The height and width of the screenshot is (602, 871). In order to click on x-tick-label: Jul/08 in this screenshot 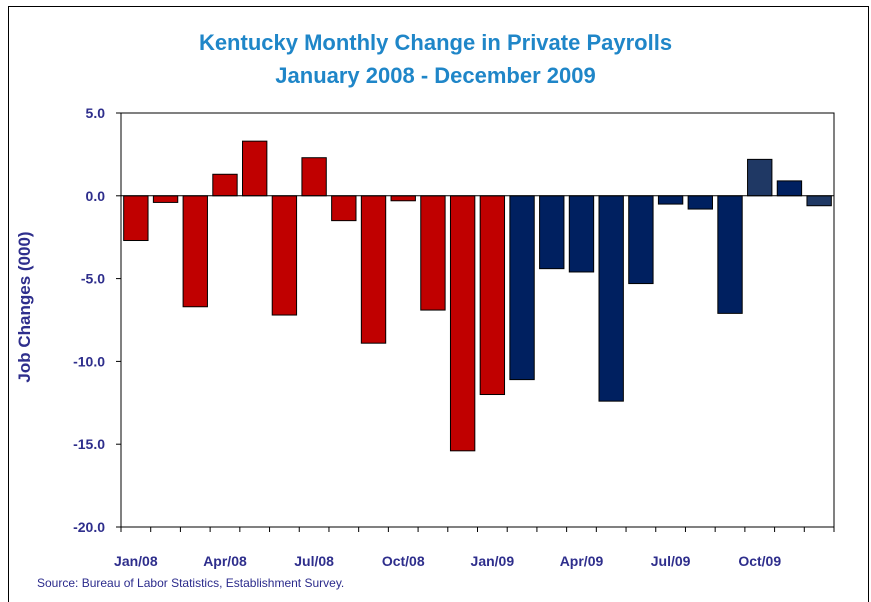, I will do `click(314, 561)`.